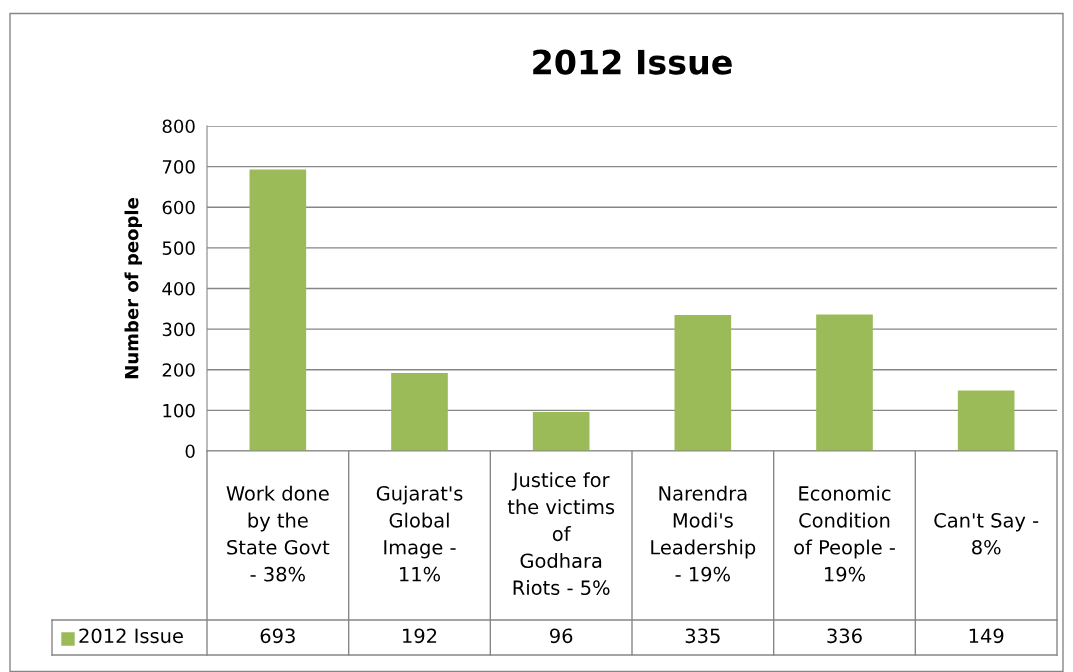  What do you see at coordinates (179, 410) in the screenshot?
I see `y-tick-label: 100` at bounding box center [179, 410].